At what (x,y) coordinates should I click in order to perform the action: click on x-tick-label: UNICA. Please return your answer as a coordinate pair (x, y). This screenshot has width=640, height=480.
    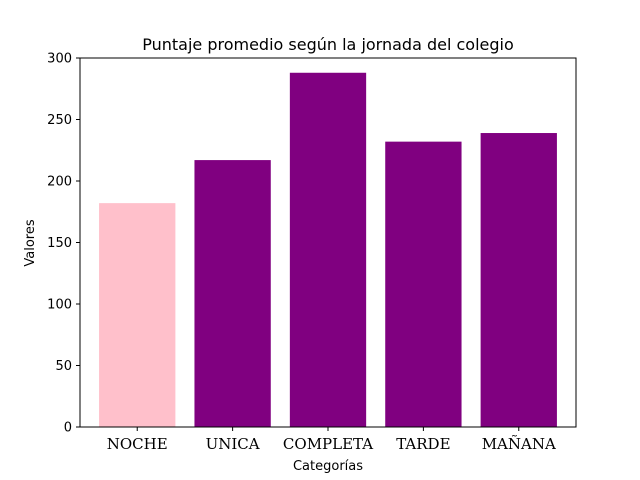
    Looking at the image, I should click on (233, 444).